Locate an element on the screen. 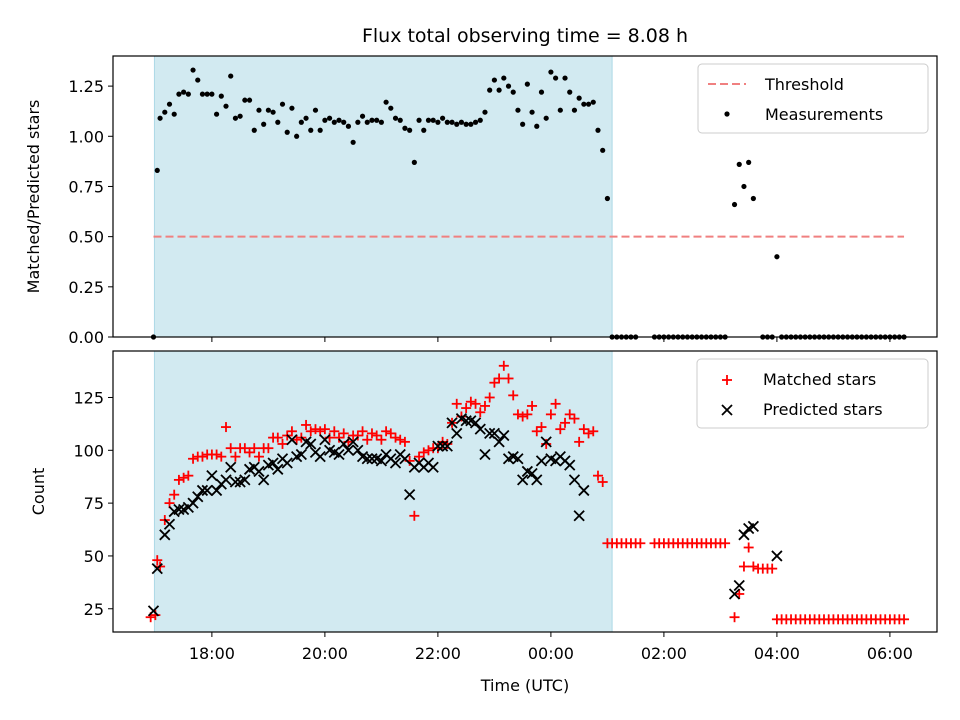 The width and height of the screenshot is (960, 720). legend-predicted-label: Predicted stars is located at coordinates (823, 409).